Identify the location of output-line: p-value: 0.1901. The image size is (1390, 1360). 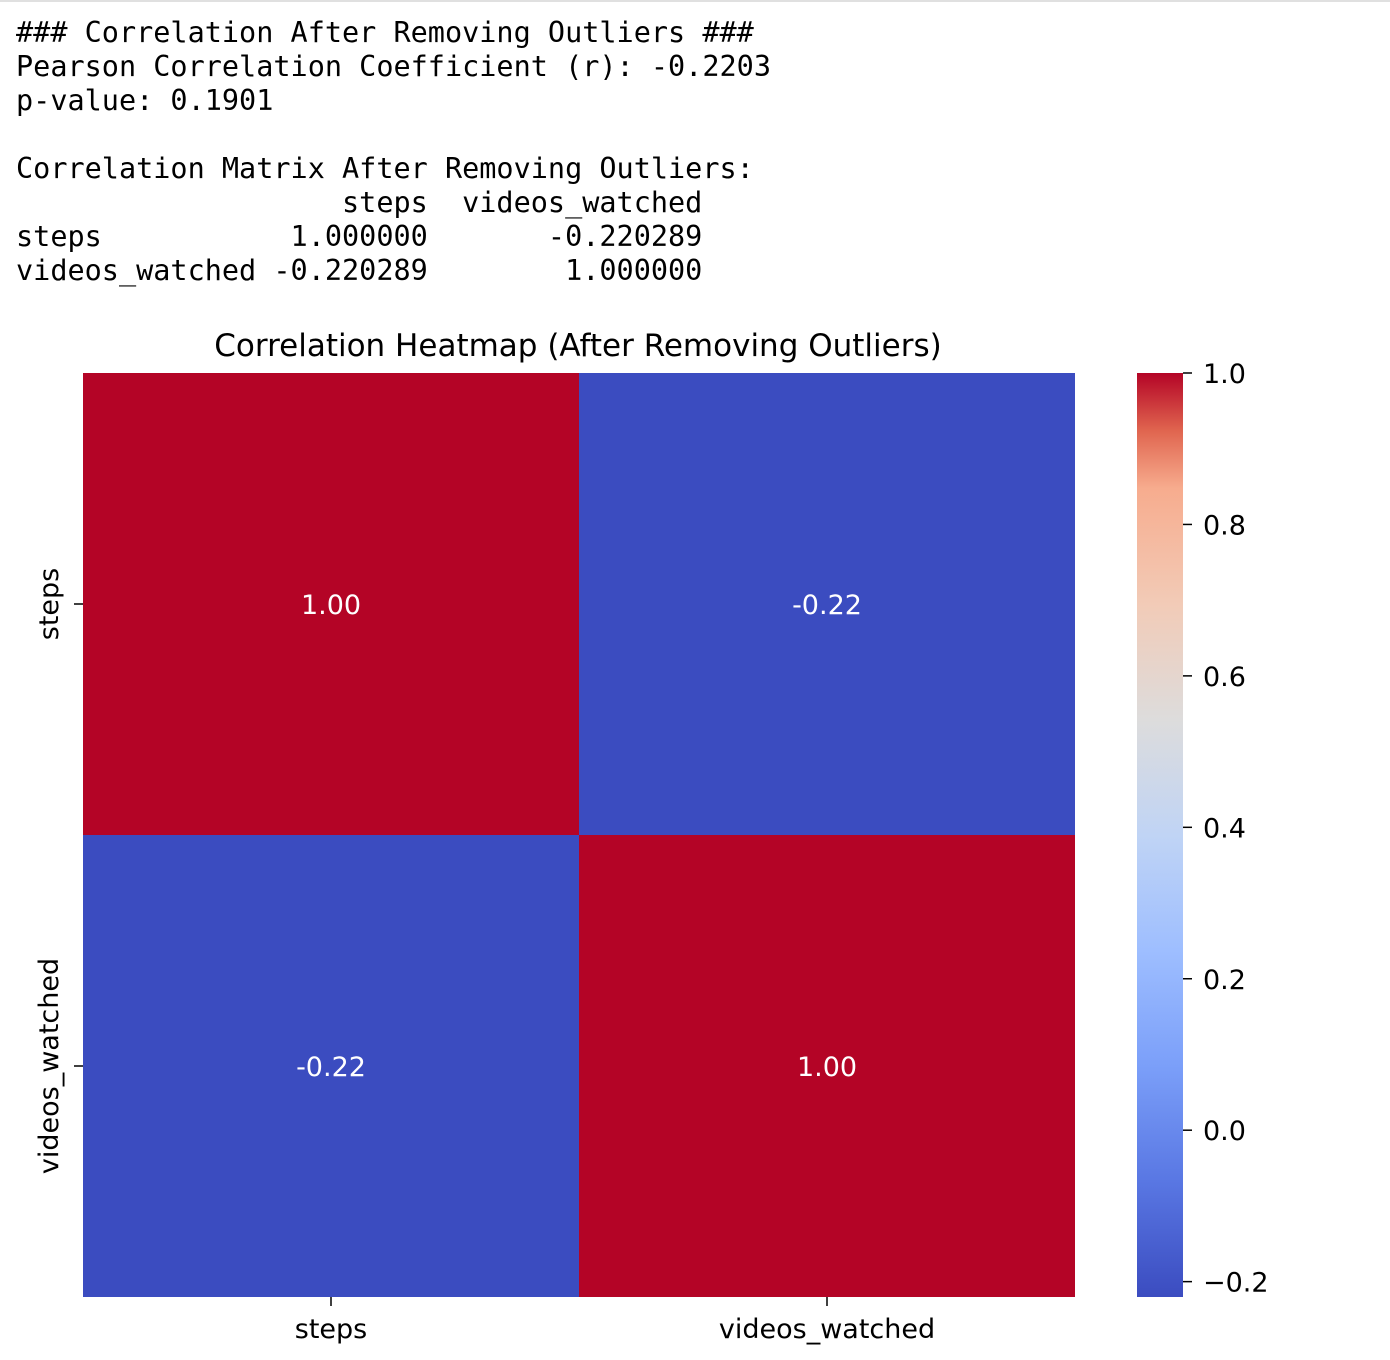
(145, 100).